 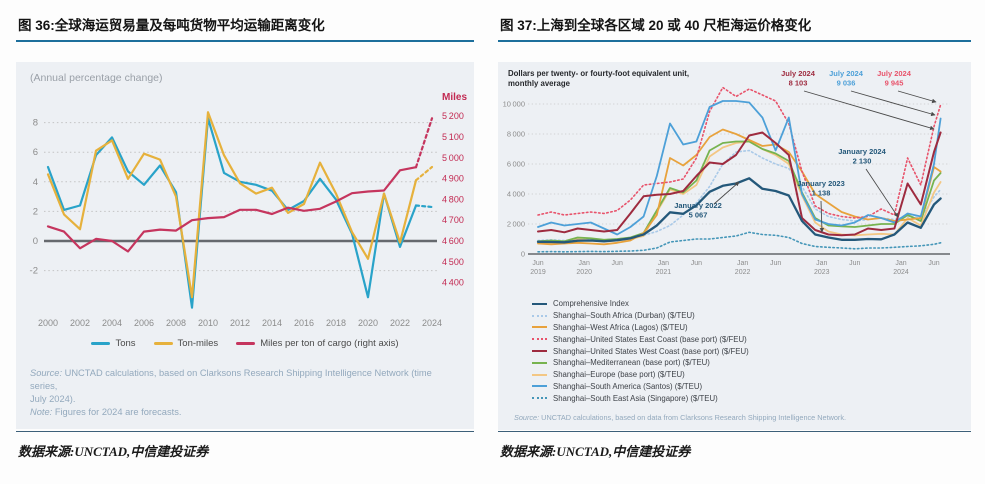 I want to click on svg-text: 2002, so click(x=80, y=323).